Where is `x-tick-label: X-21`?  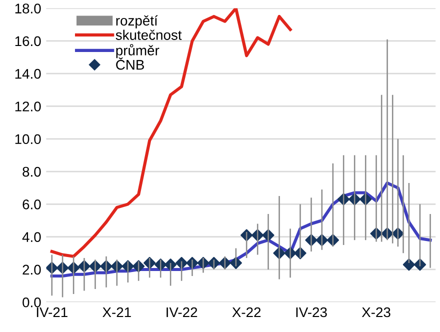 x-tick-label: X-21 is located at coordinates (116, 312).